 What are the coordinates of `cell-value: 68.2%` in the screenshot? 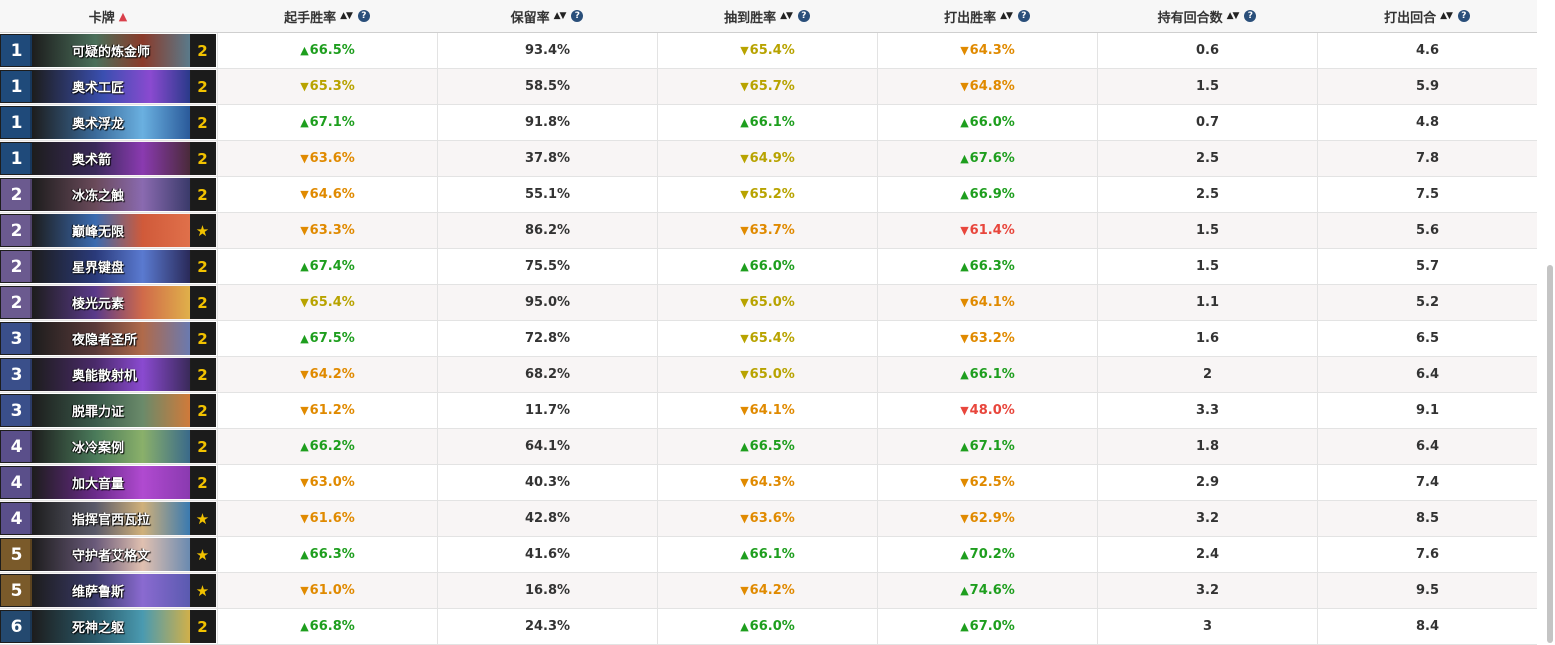 It's located at (547, 374).